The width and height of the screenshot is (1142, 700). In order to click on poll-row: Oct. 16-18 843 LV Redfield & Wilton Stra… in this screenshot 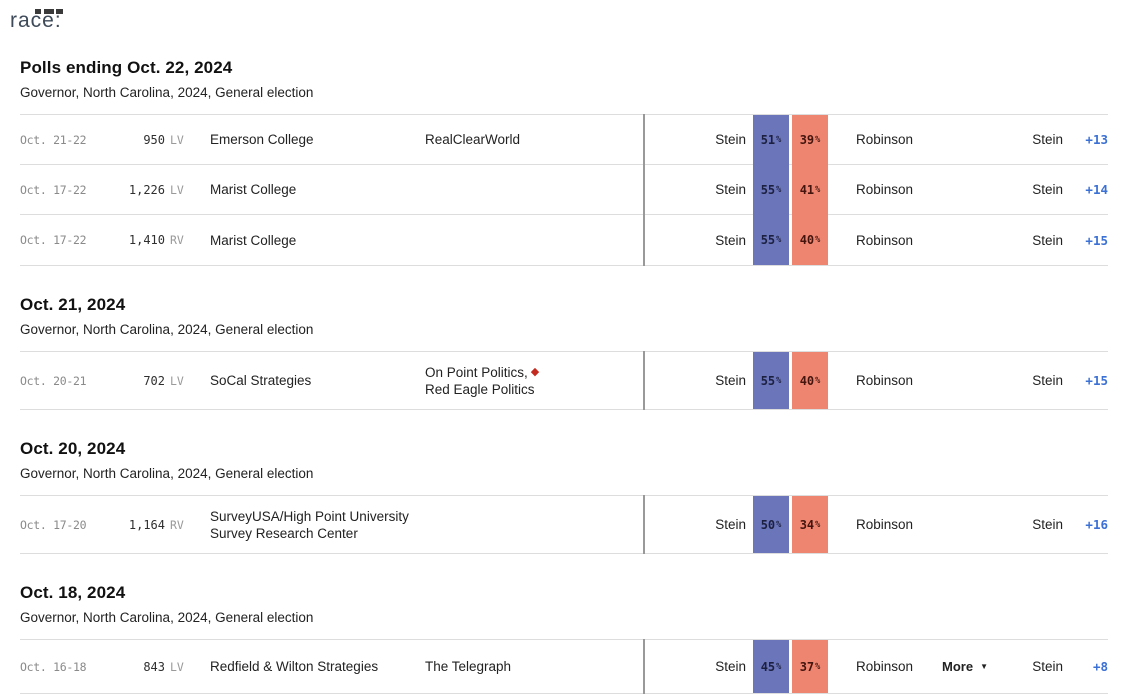, I will do `click(564, 666)`.